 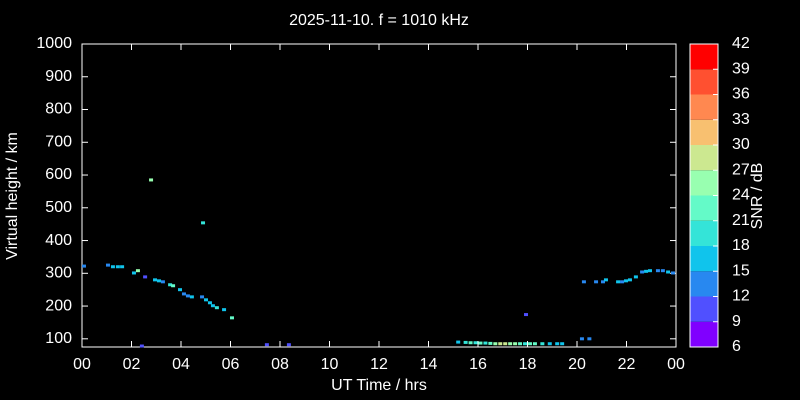 What do you see at coordinates (379, 385) in the screenshot?
I see `x-axis-label: UT Time / hrs` at bounding box center [379, 385].